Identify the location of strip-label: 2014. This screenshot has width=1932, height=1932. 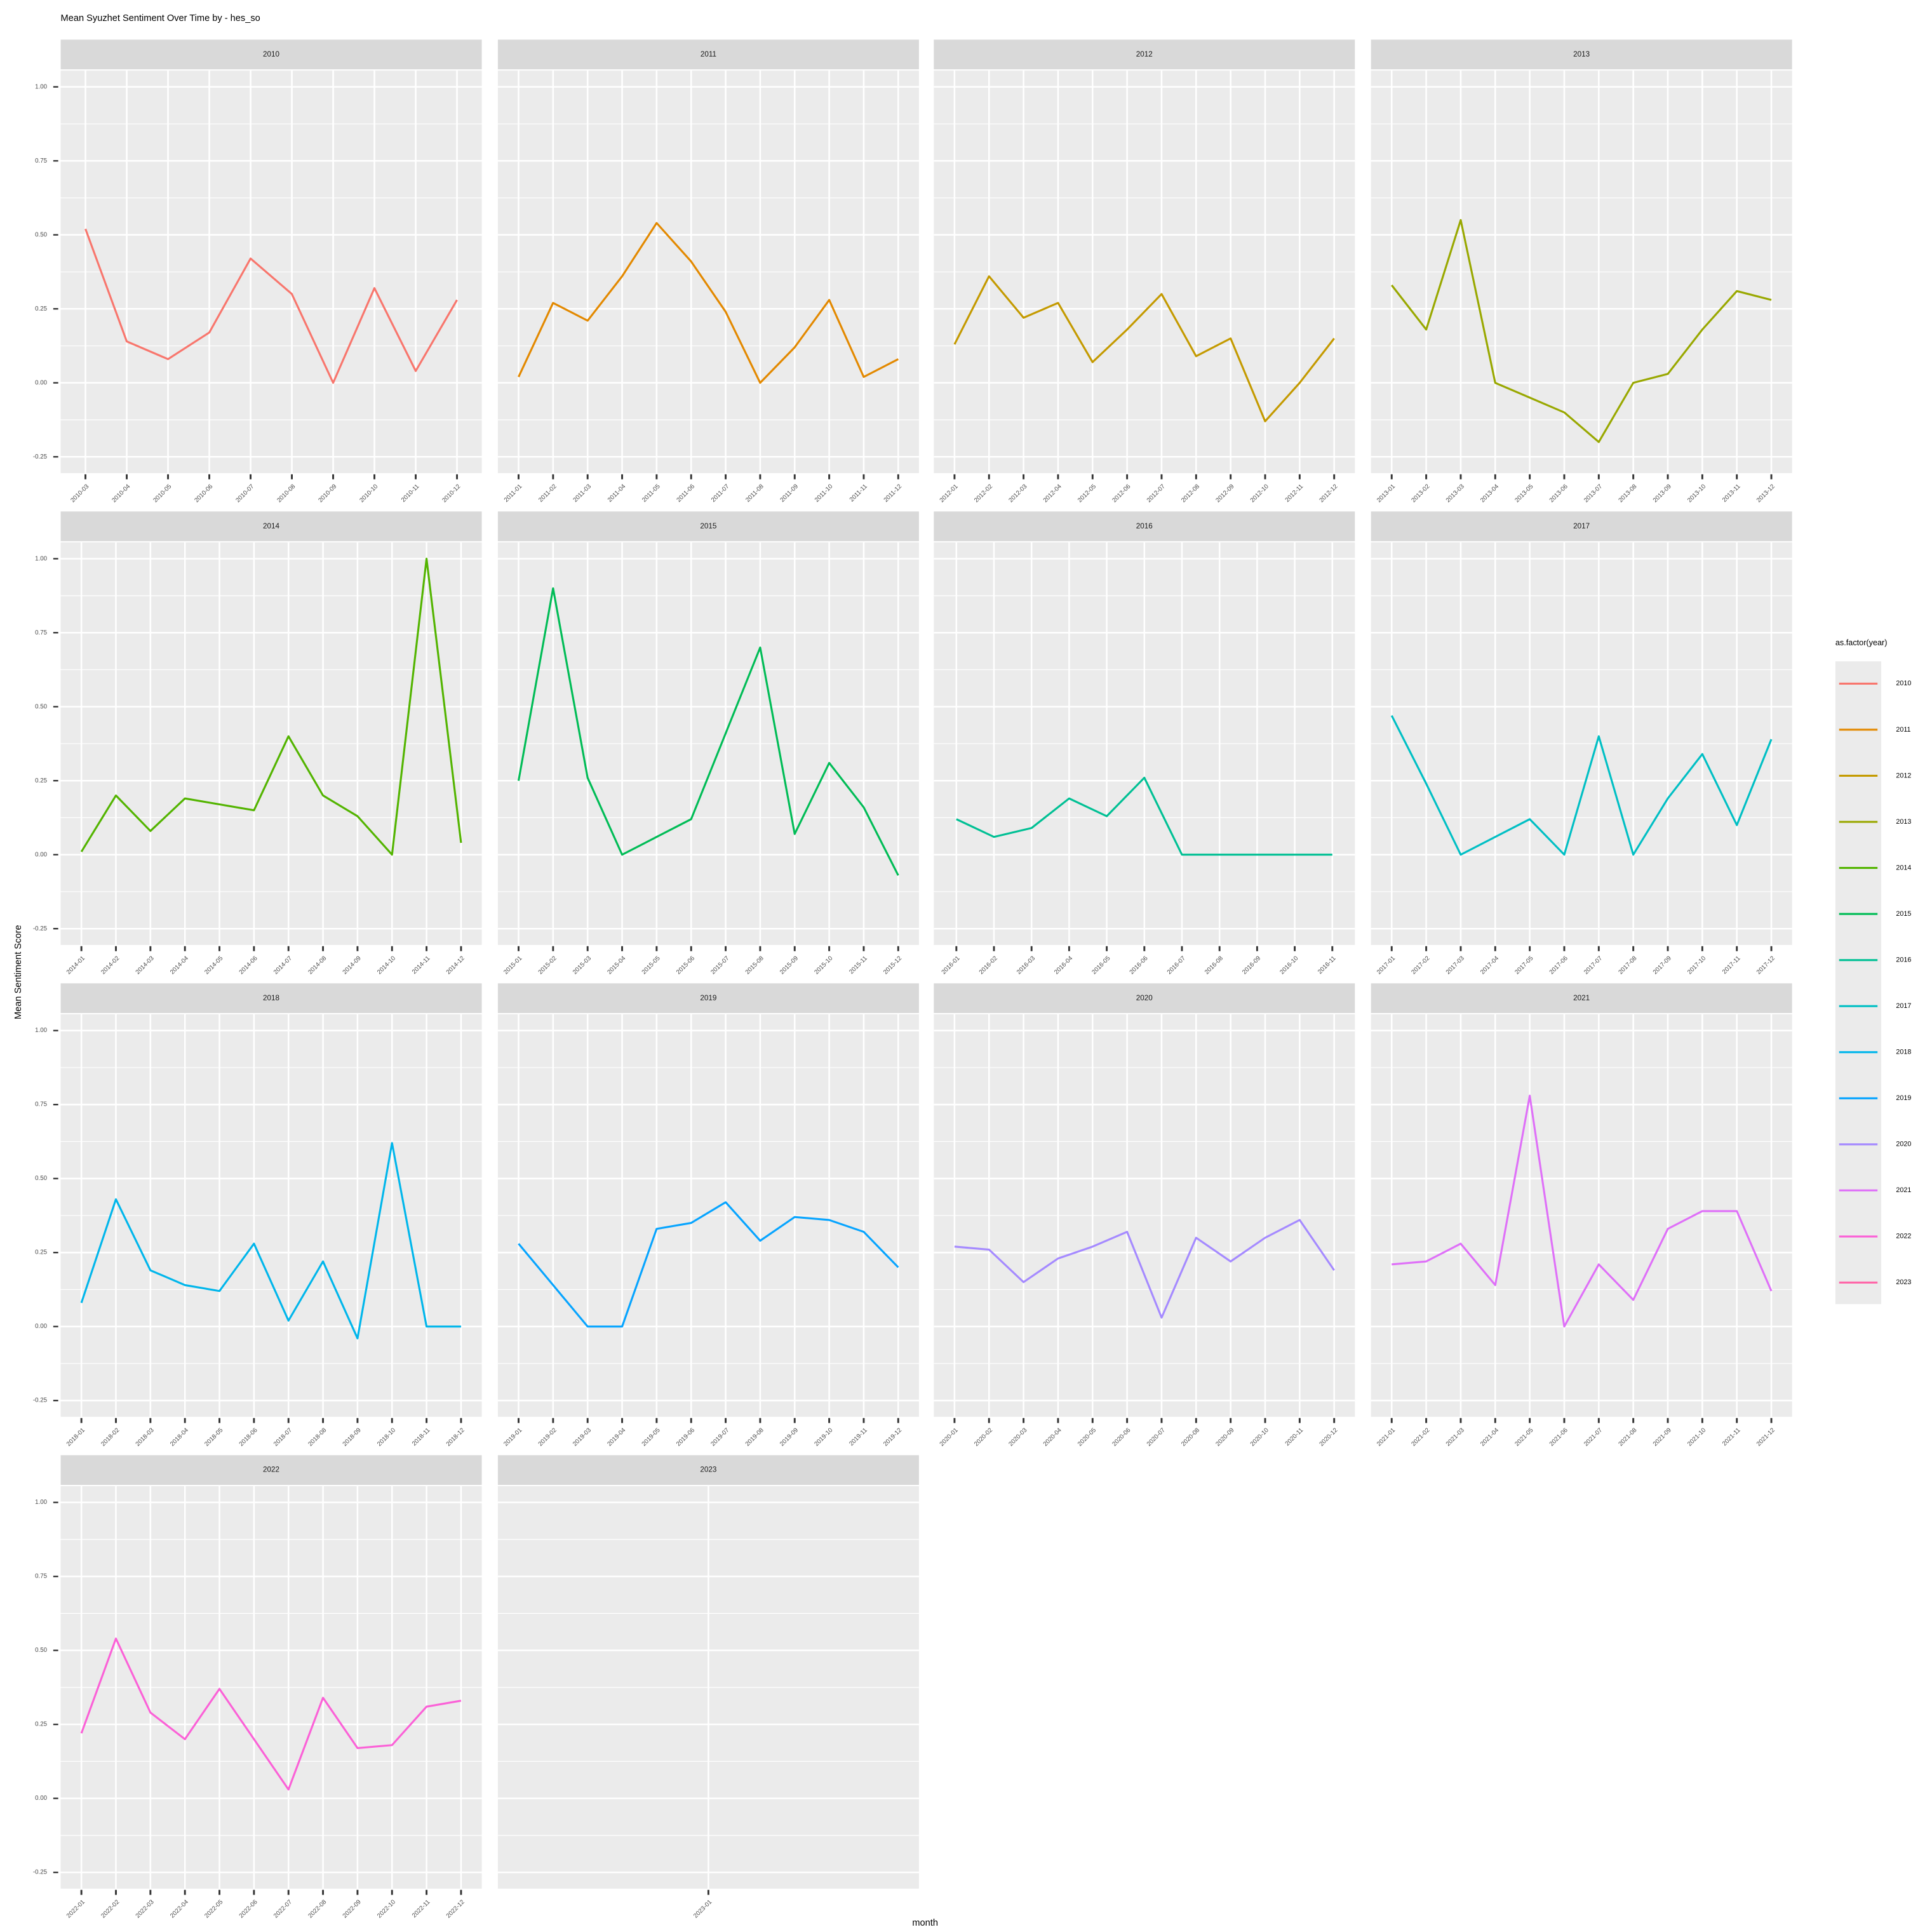
(271, 526).